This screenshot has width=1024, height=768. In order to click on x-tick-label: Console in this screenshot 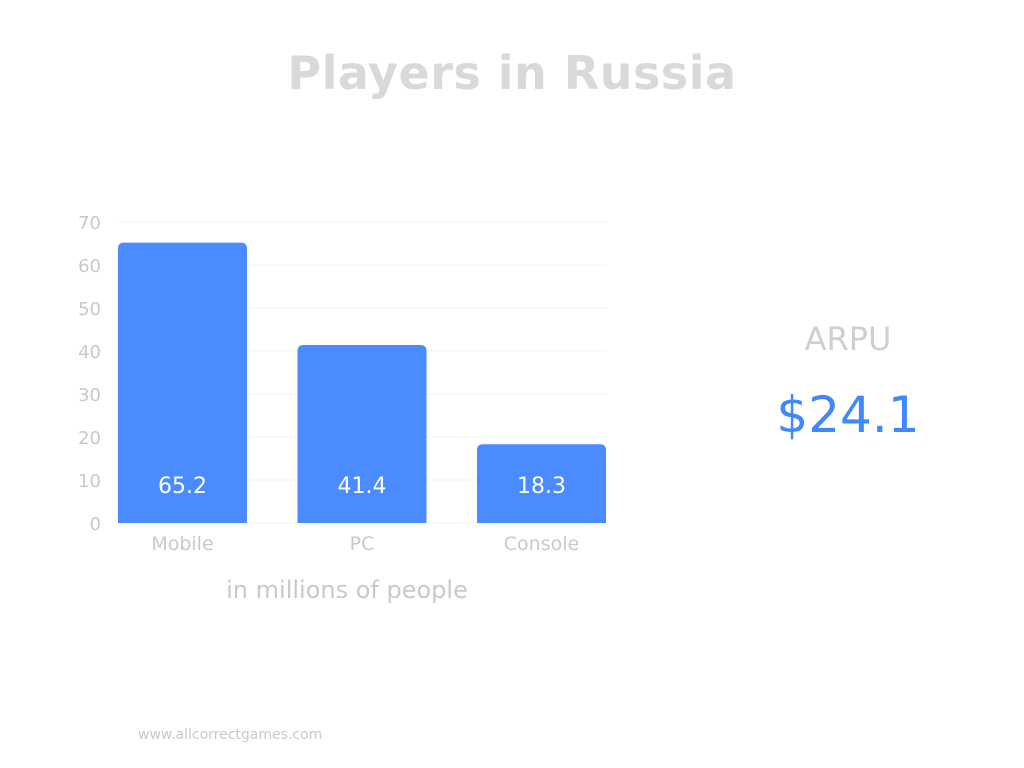, I will do `click(541, 544)`.